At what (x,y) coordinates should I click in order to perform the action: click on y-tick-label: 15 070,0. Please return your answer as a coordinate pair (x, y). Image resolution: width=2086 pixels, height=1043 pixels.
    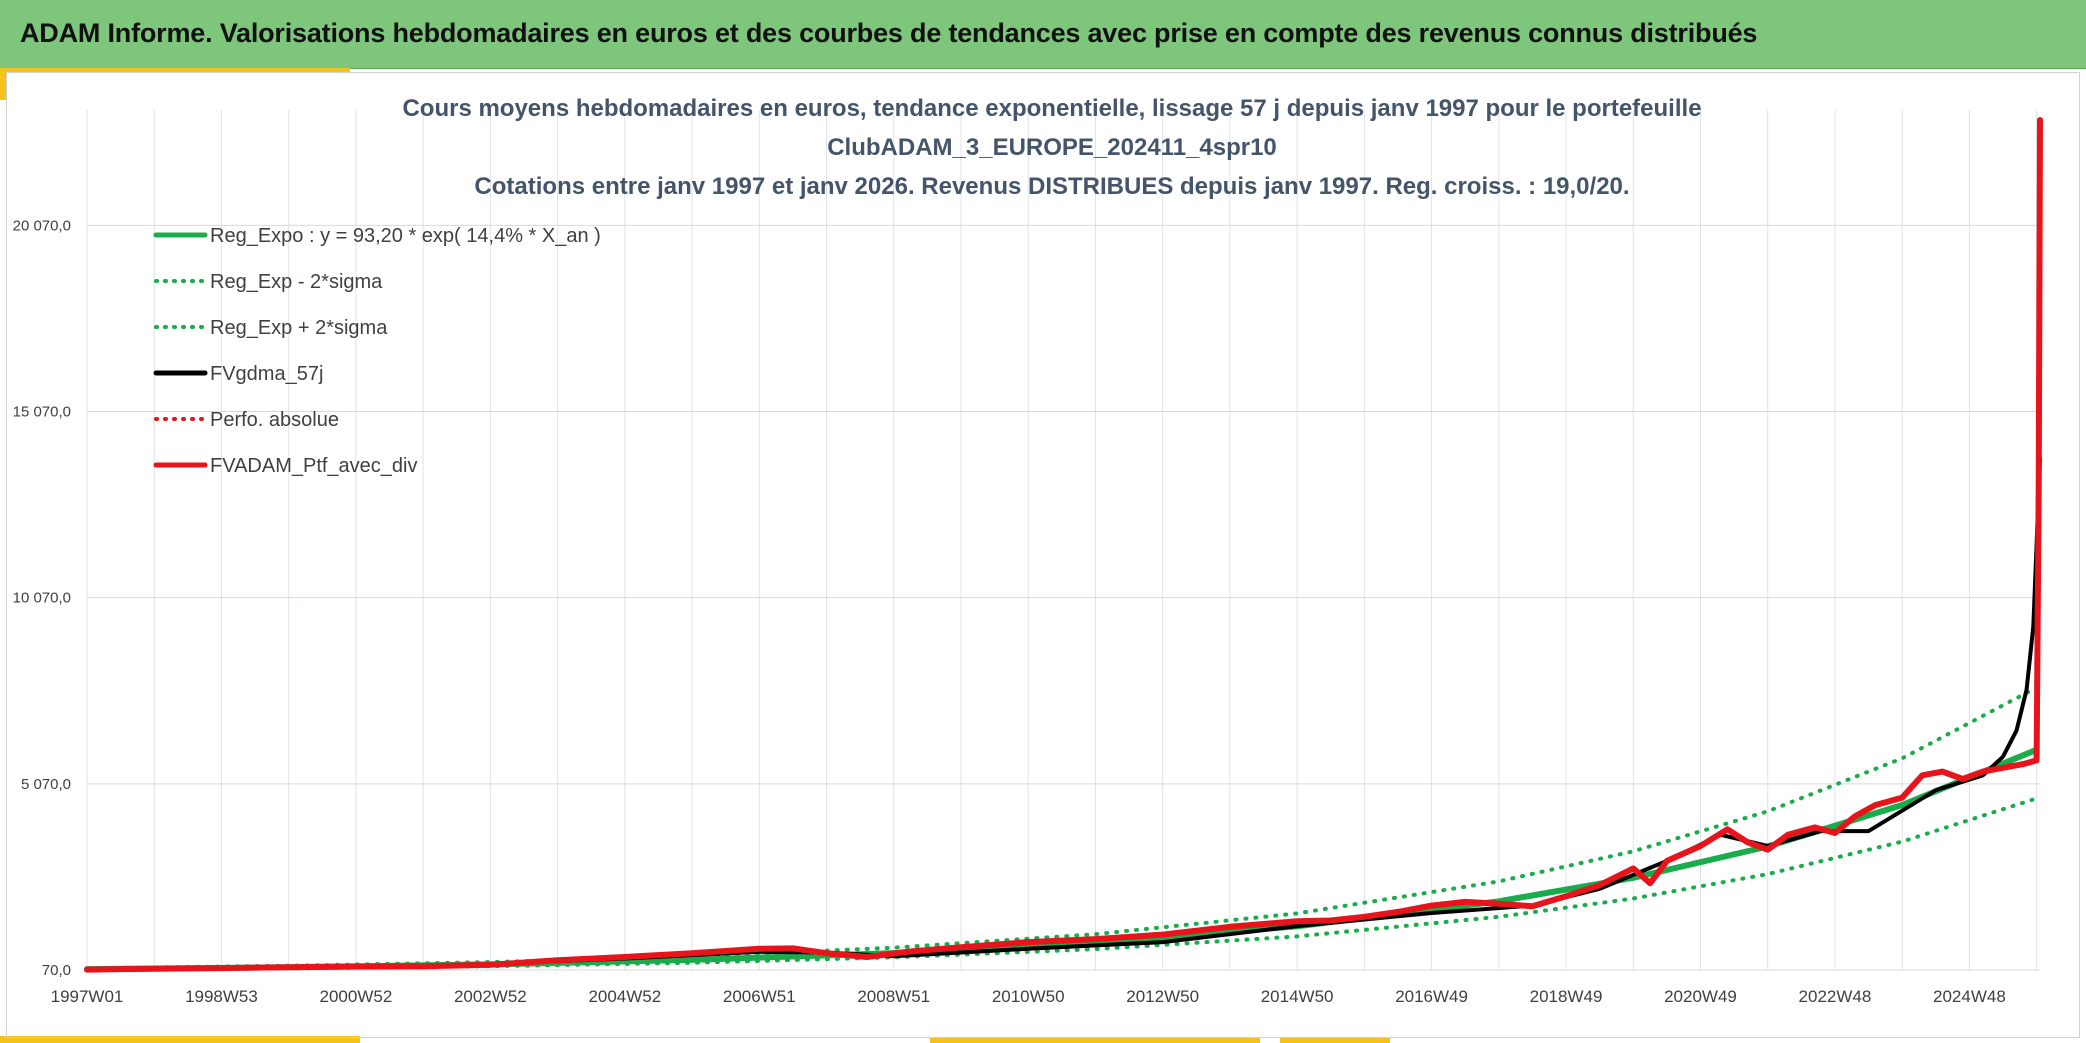
    Looking at the image, I should click on (42, 412).